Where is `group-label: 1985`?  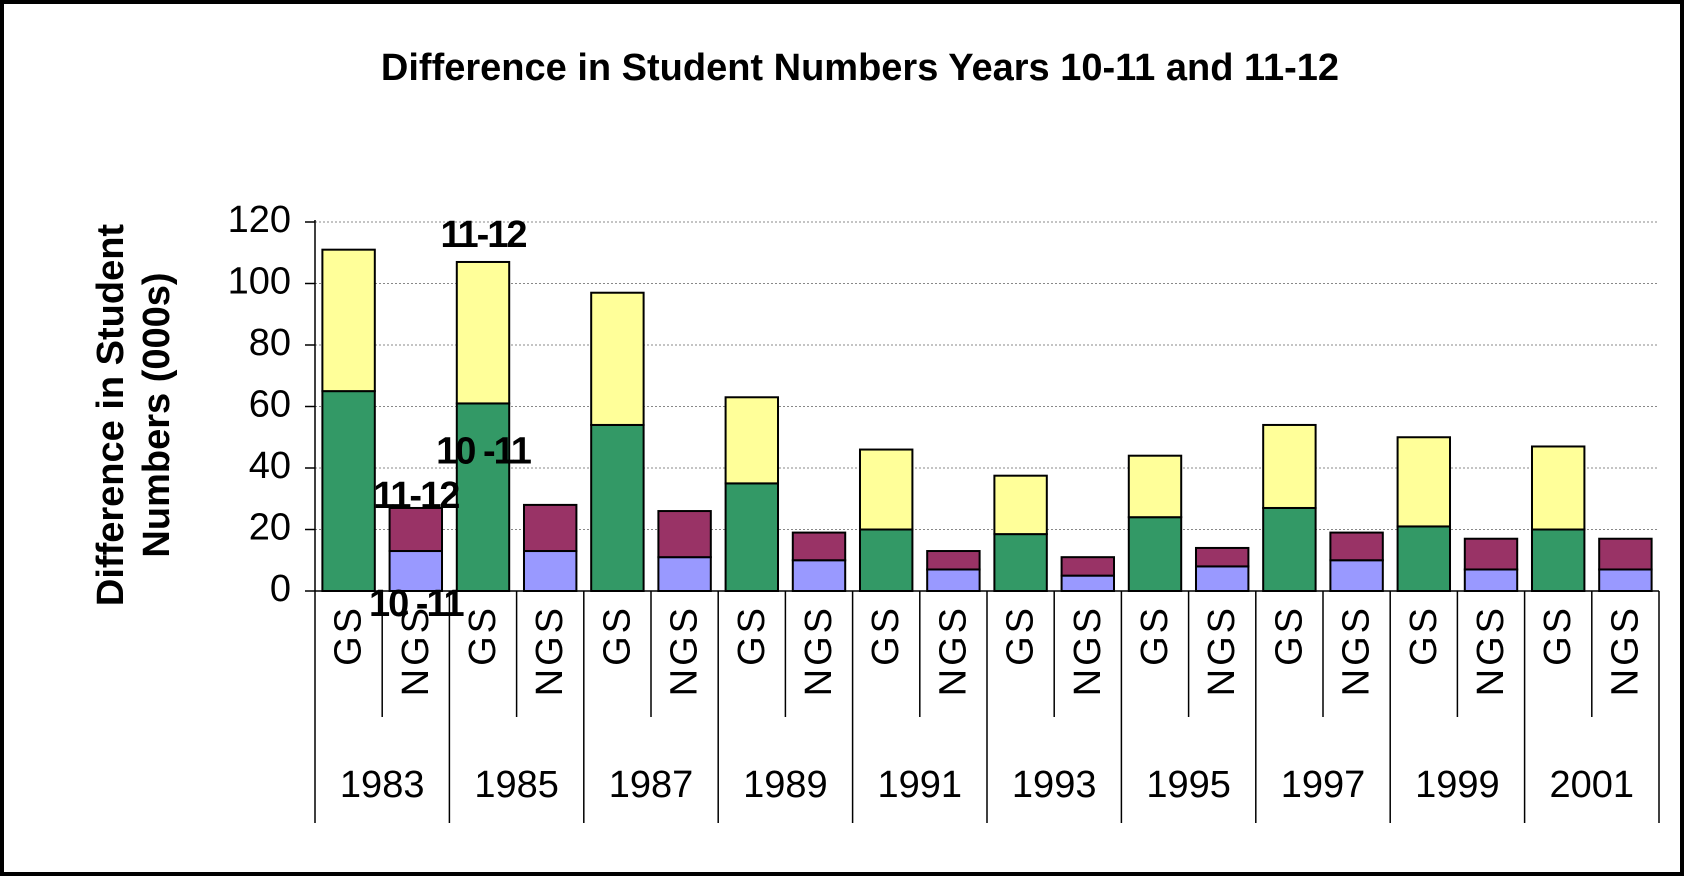 group-label: 1985 is located at coordinates (516, 785).